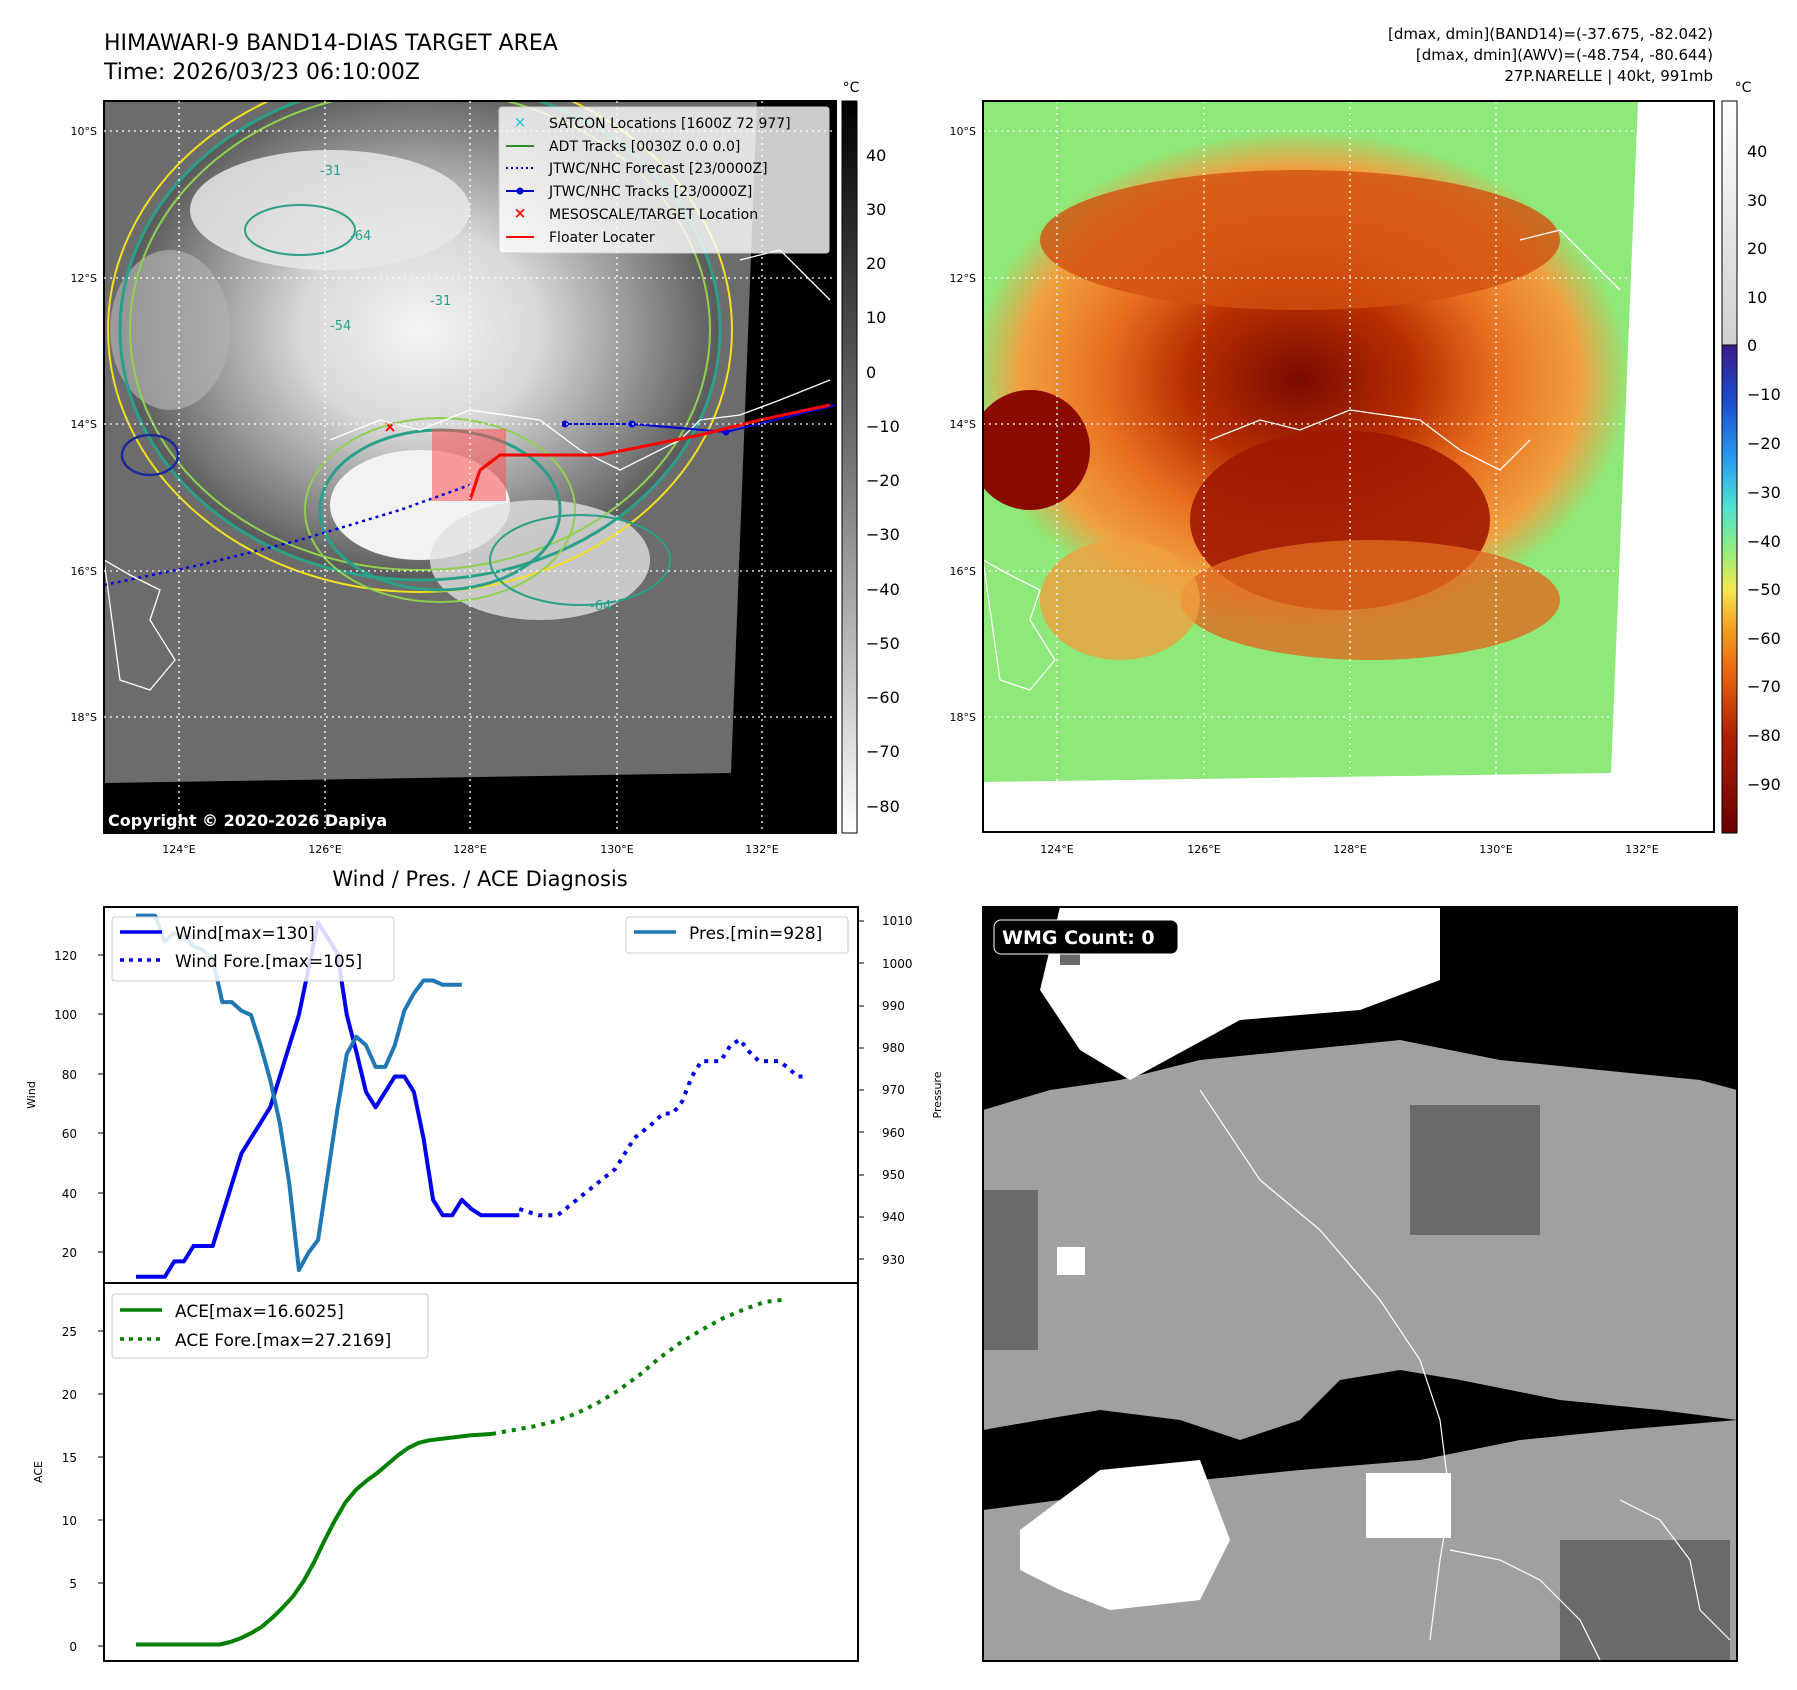 The image size is (1797, 1690). Describe the element at coordinates (893, 1133) in the screenshot. I see `pressure-tick-label: 960` at that location.